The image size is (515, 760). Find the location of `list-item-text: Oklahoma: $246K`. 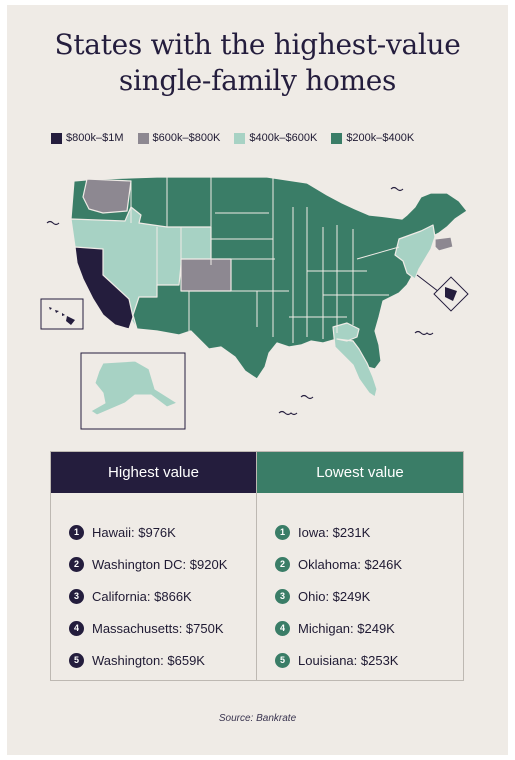

list-item-text: Oklahoma: $246K is located at coordinates (350, 564).